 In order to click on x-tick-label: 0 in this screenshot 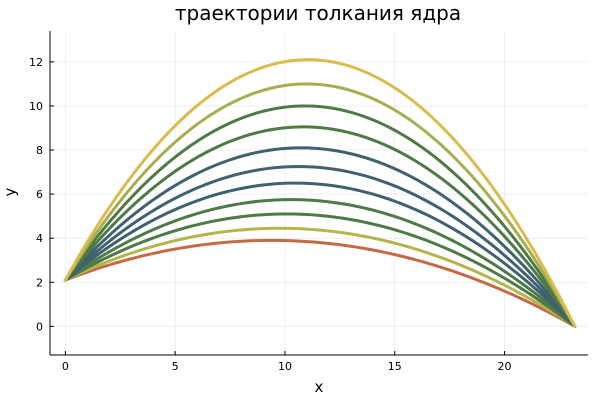, I will do `click(65, 366)`.